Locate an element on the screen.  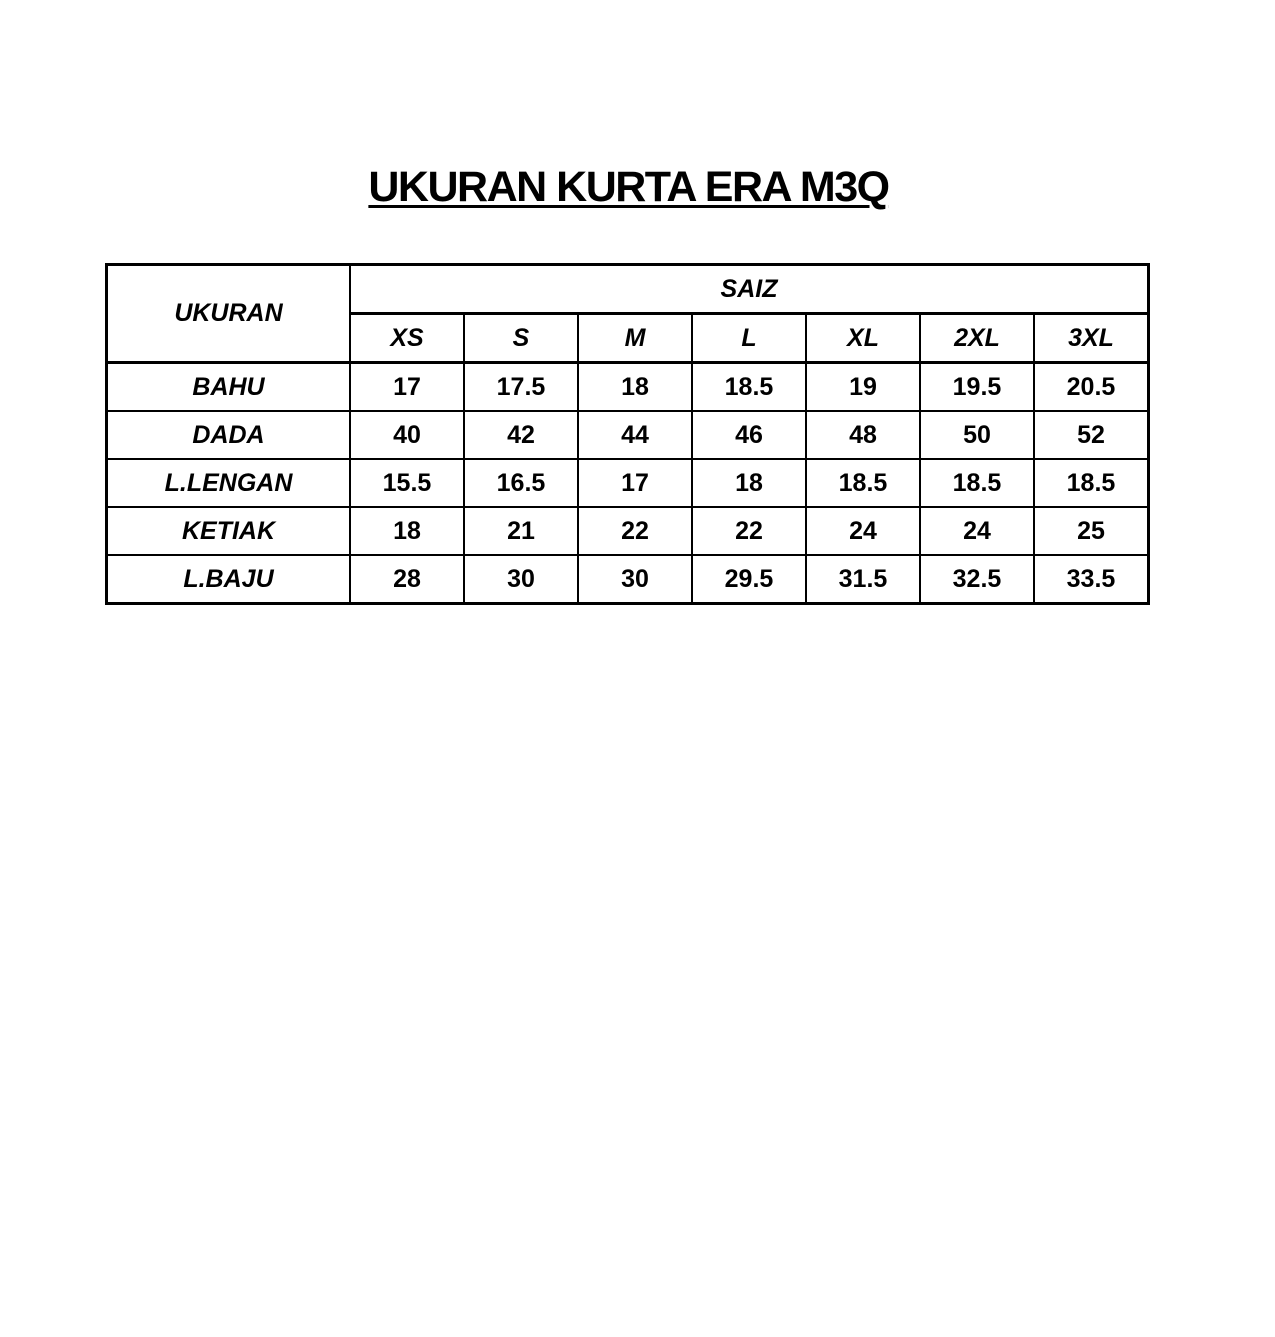
table-cell: 17.5 is located at coordinates (521, 386).